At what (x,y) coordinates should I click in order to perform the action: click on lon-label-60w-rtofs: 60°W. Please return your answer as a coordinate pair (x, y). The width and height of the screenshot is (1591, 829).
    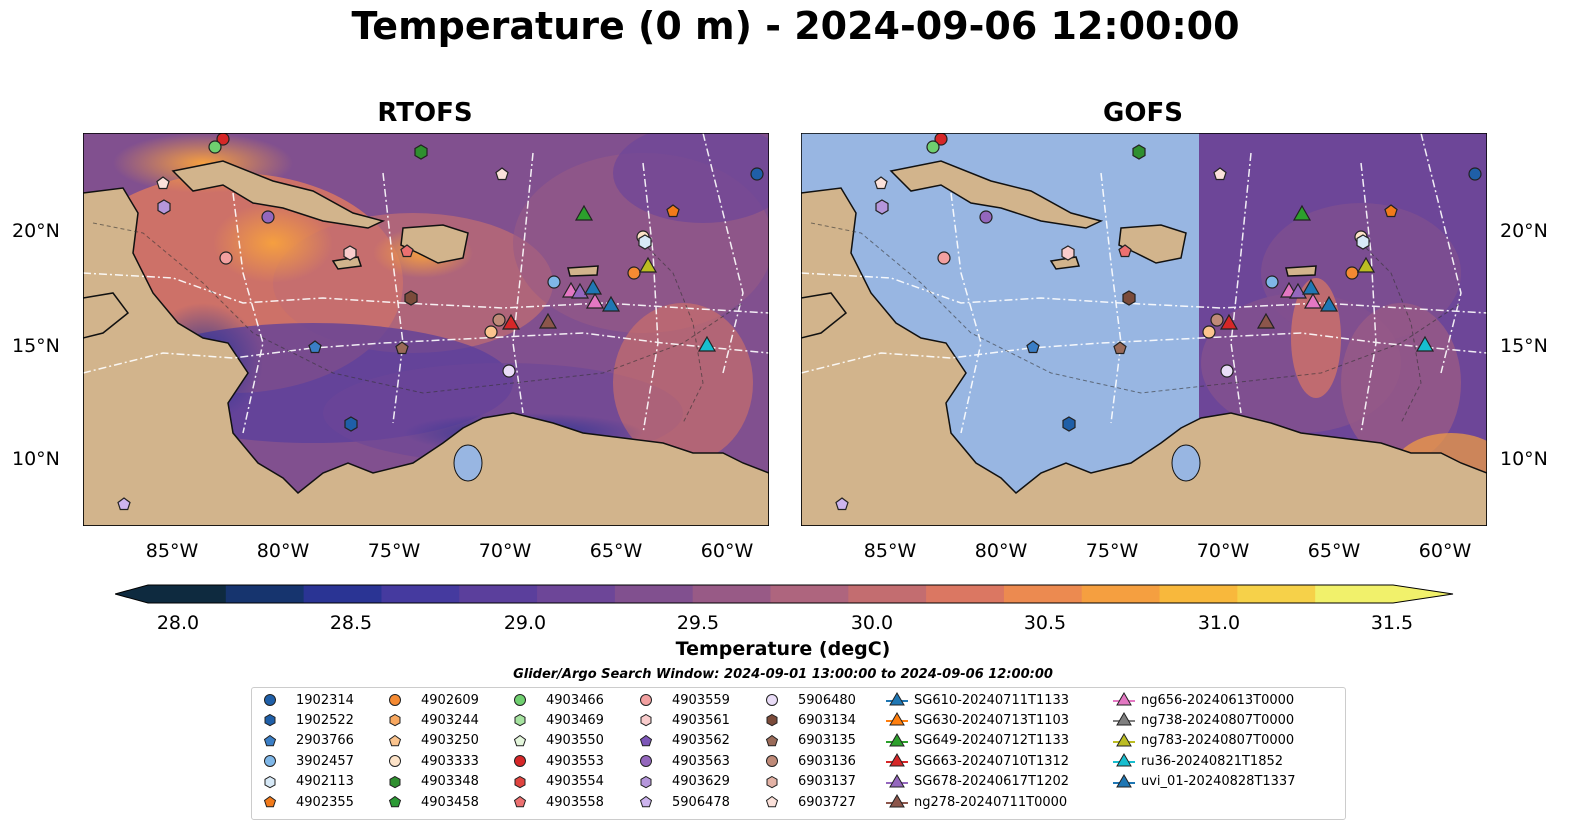
    Looking at the image, I should click on (727, 551).